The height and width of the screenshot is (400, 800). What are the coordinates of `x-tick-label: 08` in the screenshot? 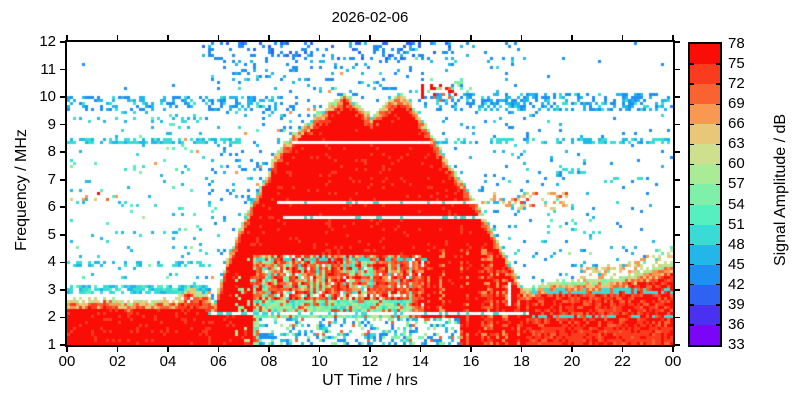 It's located at (269, 361).